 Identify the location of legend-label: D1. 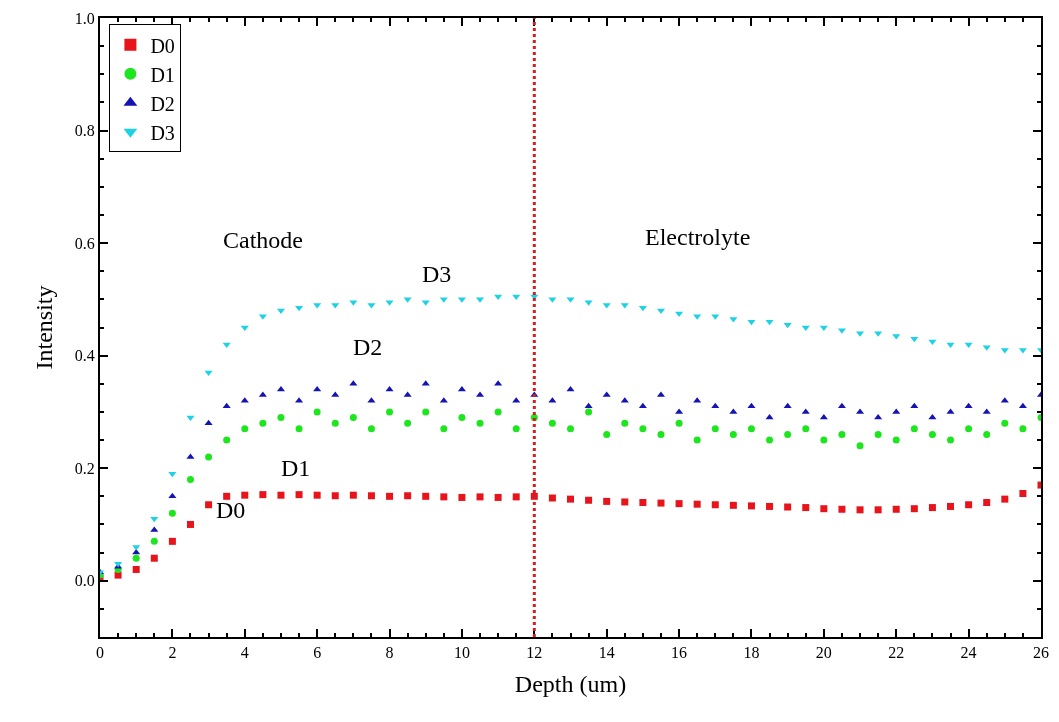
(162, 74).